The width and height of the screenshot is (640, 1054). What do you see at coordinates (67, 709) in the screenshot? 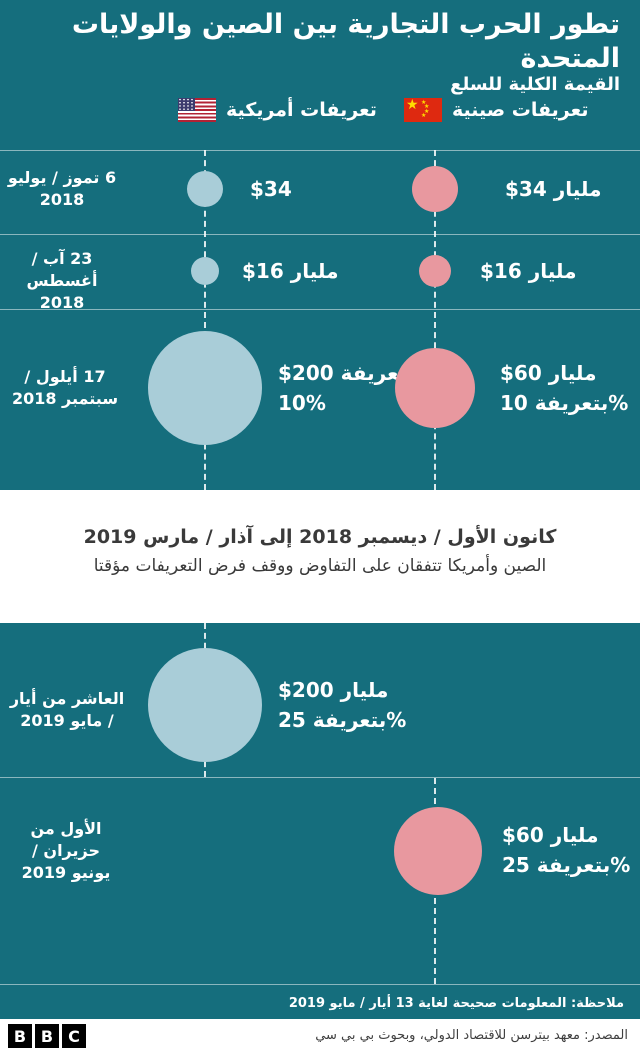
I see `row-date: العاشر من أيار / مايو 2019` at bounding box center [67, 709].